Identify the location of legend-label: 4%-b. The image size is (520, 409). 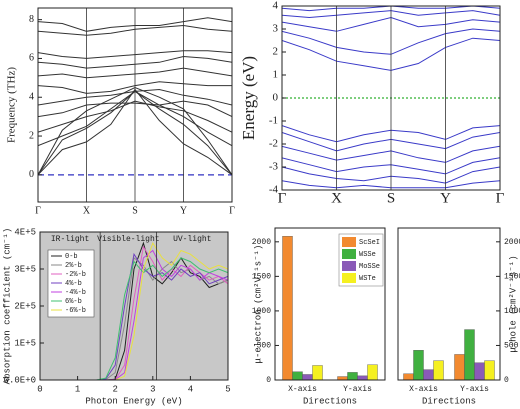
(73, 284).